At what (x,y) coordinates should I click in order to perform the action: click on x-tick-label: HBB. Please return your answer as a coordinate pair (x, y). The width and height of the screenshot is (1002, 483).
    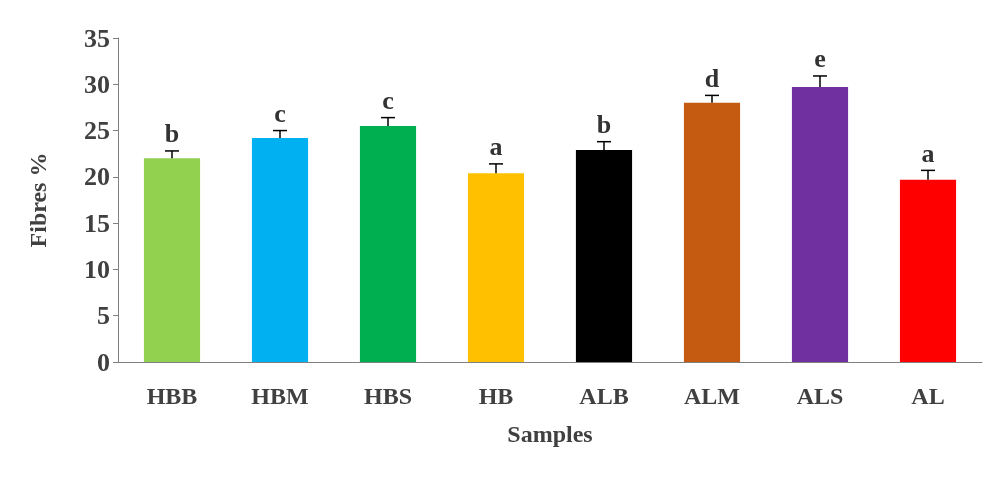
    Looking at the image, I should click on (172, 396).